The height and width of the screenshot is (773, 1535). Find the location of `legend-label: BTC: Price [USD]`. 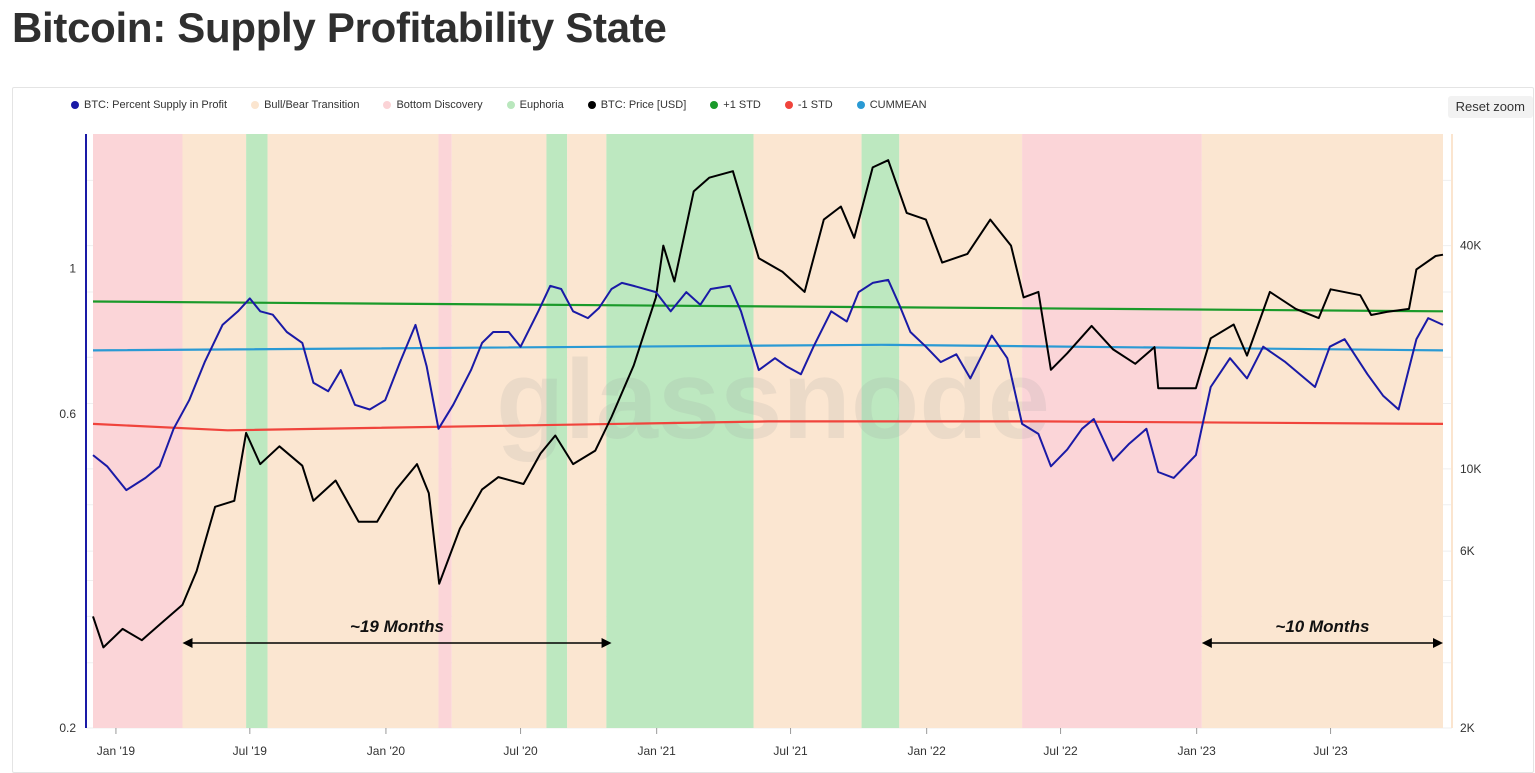

legend-label: BTC: Price [USD] is located at coordinates (643, 105).